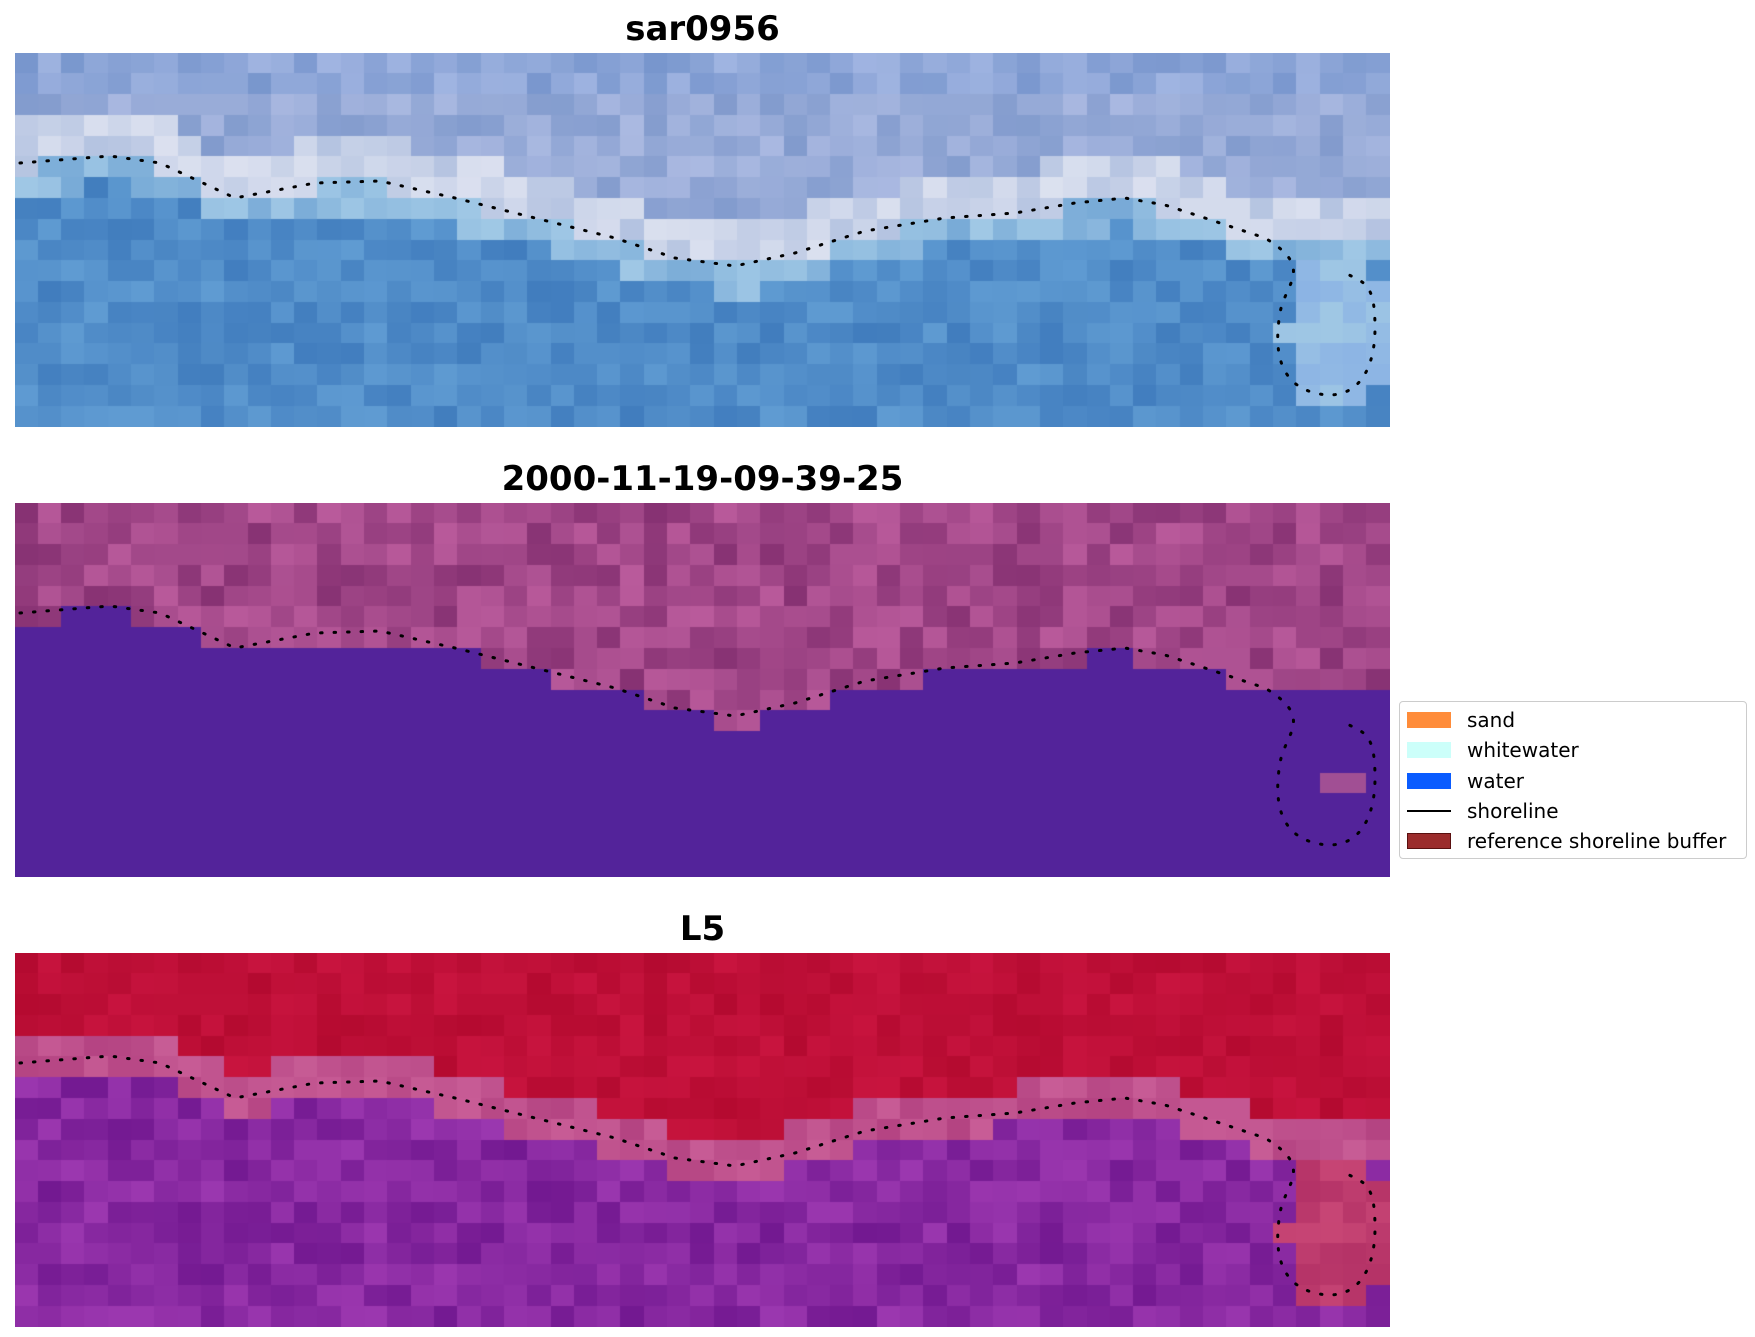 This screenshot has width=1755, height=1337. Describe the element at coordinates (1513, 811) in the screenshot. I see `legend-label: shoreline` at that location.